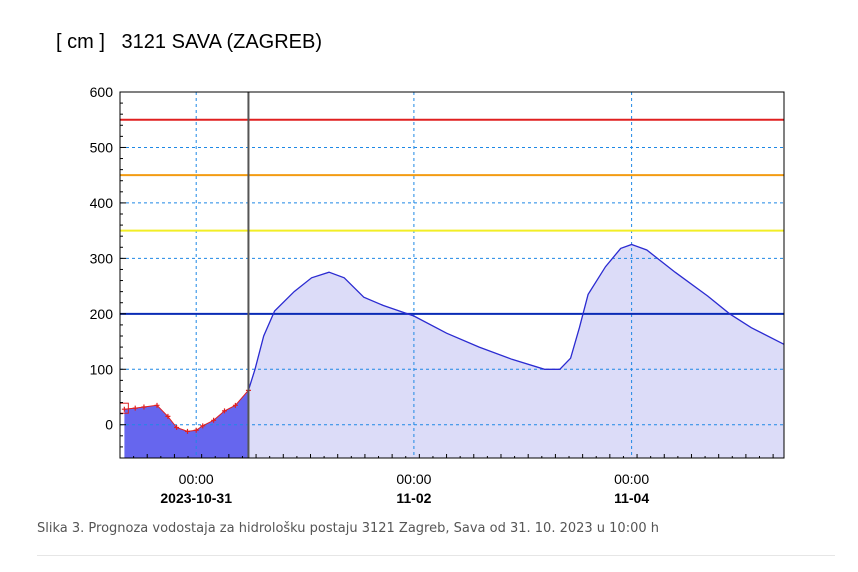 This screenshot has width=858, height=572. Describe the element at coordinates (631, 498) in the screenshot. I see `x-tick-date-label: 11-04` at that location.